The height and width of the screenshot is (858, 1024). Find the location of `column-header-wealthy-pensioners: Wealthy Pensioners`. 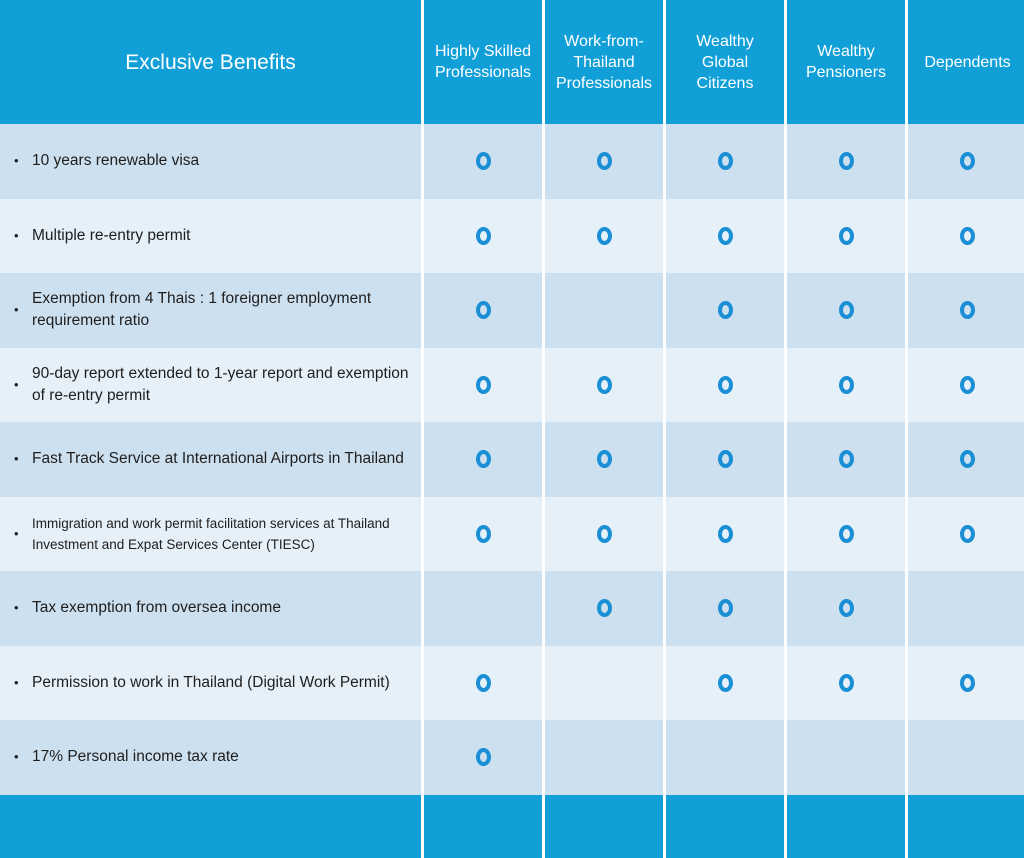

column-header-wealthy-pensioners: Wealthy Pensioners is located at coordinates (846, 62).